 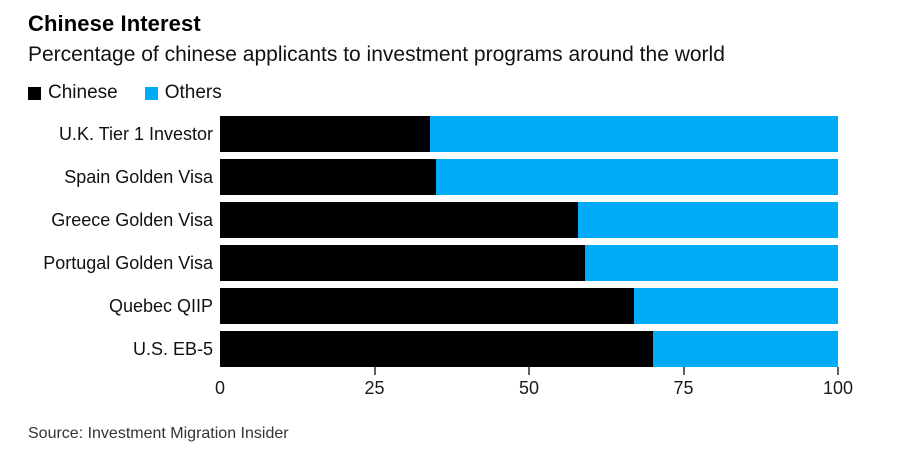 What do you see at coordinates (114, 23) in the screenshot?
I see `chart-title: Chinese Interest` at bounding box center [114, 23].